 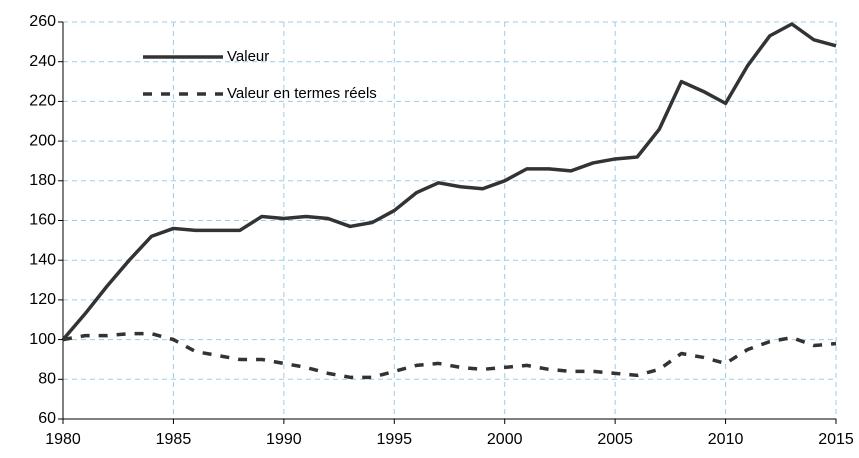 I want to click on y-tick-label: 200, so click(x=42, y=140).